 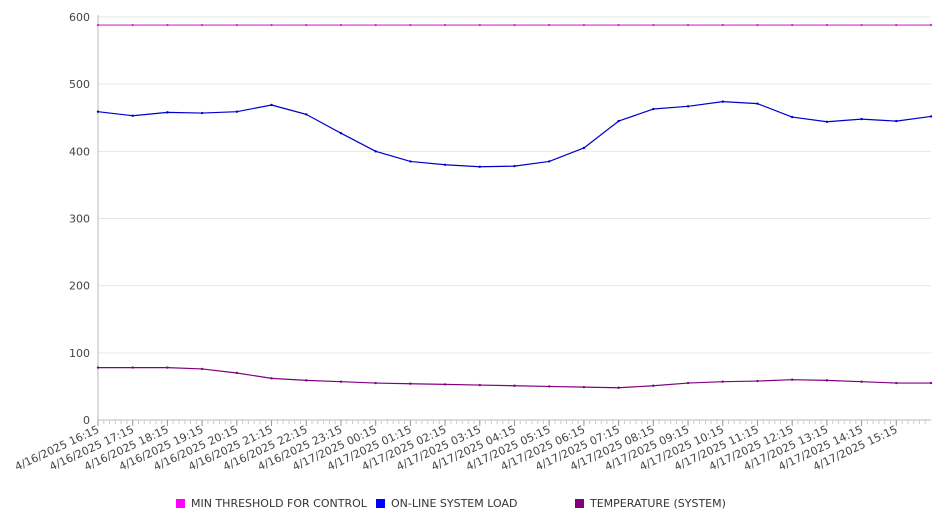 What do you see at coordinates (180, 503) in the screenshot?
I see `legend-swatch-min-threshold` at bounding box center [180, 503].